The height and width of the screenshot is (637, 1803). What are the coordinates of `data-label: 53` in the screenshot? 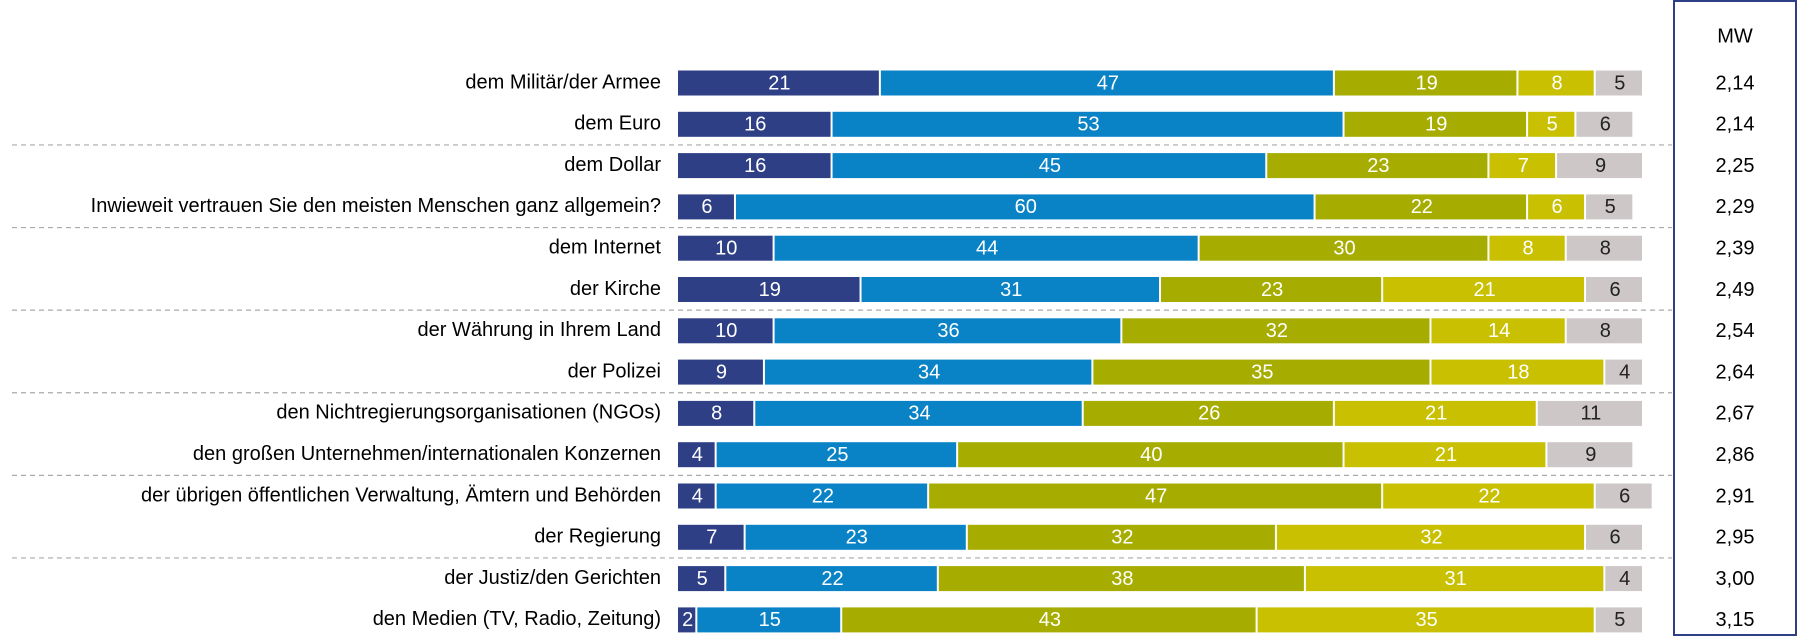 It's located at (1088, 125).